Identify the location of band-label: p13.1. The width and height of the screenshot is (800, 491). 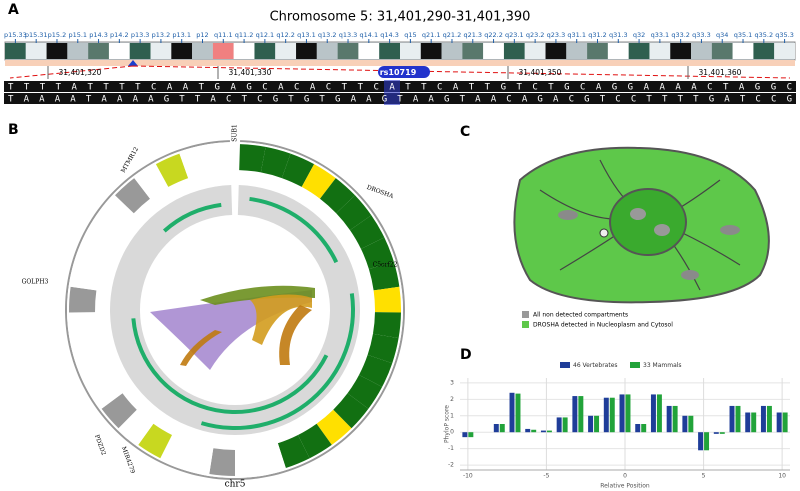
(181, 35).